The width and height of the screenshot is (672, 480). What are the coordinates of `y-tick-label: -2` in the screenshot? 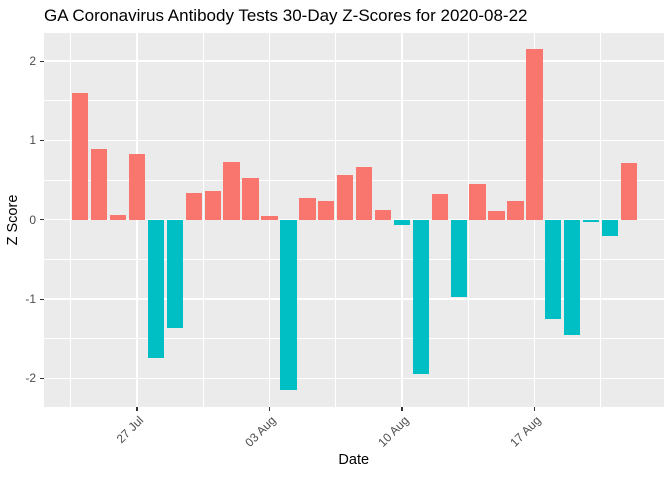 It's located at (30, 378).